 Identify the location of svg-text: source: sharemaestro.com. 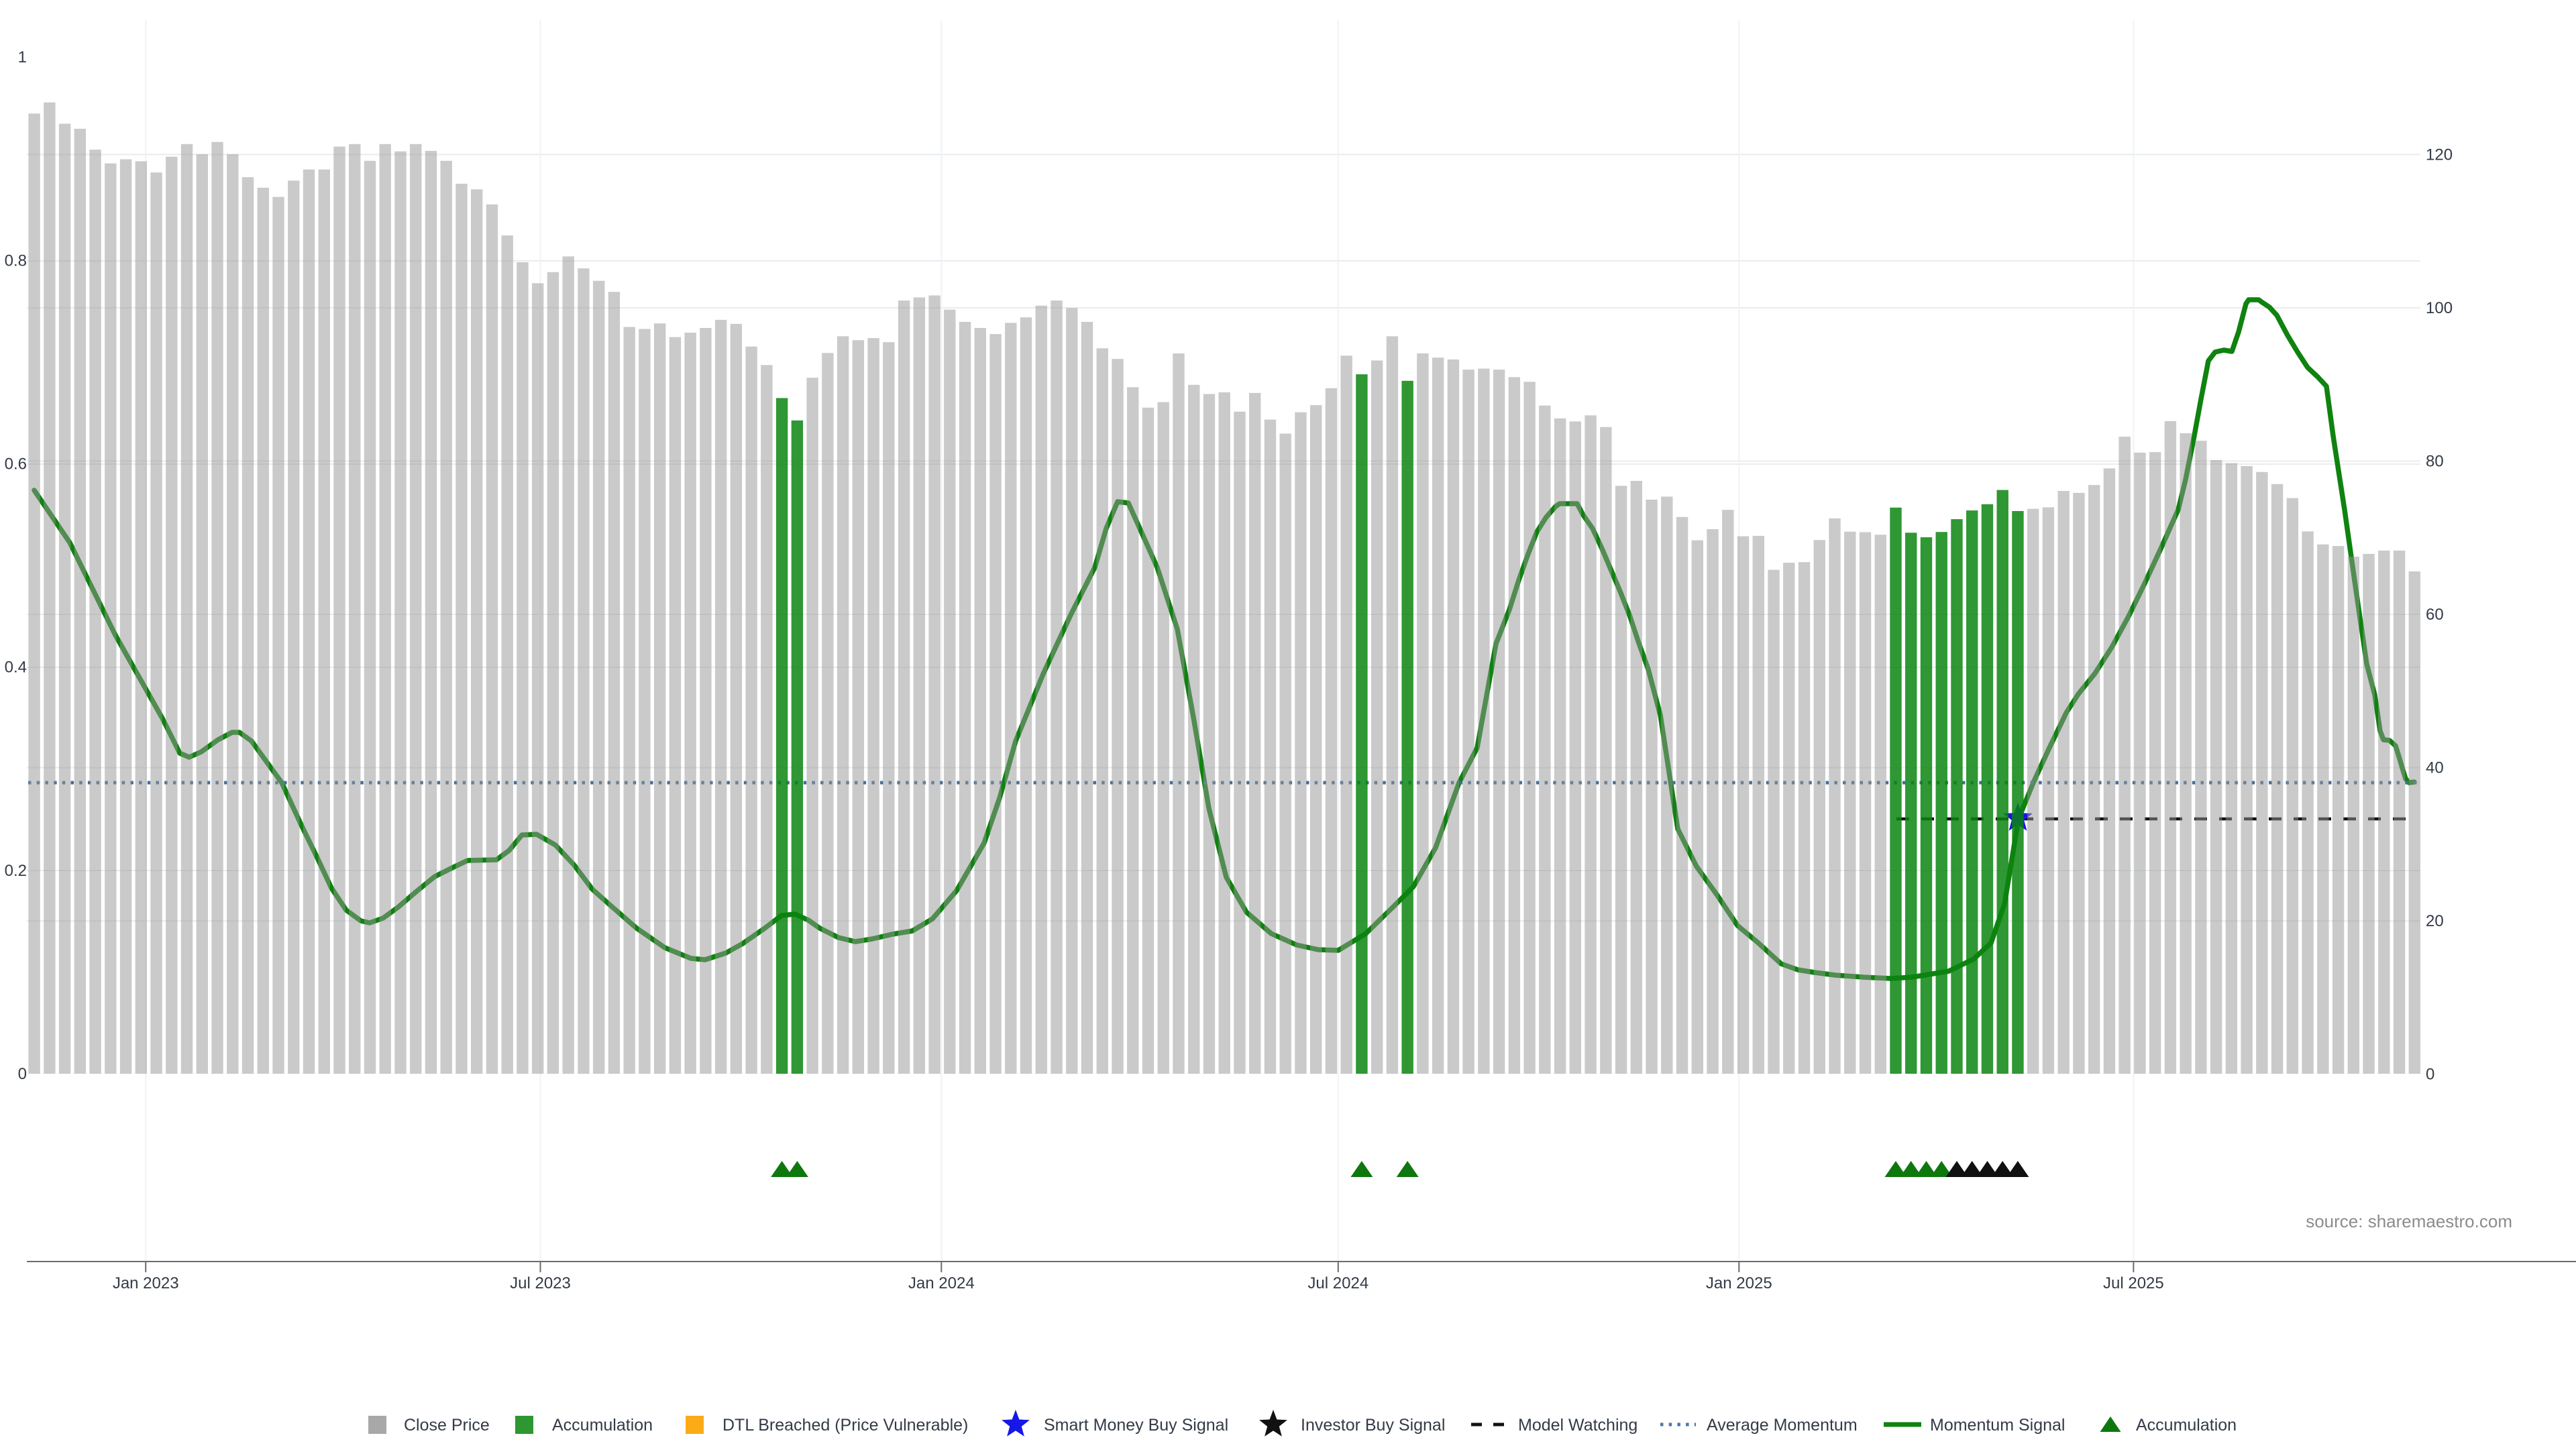
(2409, 1221).